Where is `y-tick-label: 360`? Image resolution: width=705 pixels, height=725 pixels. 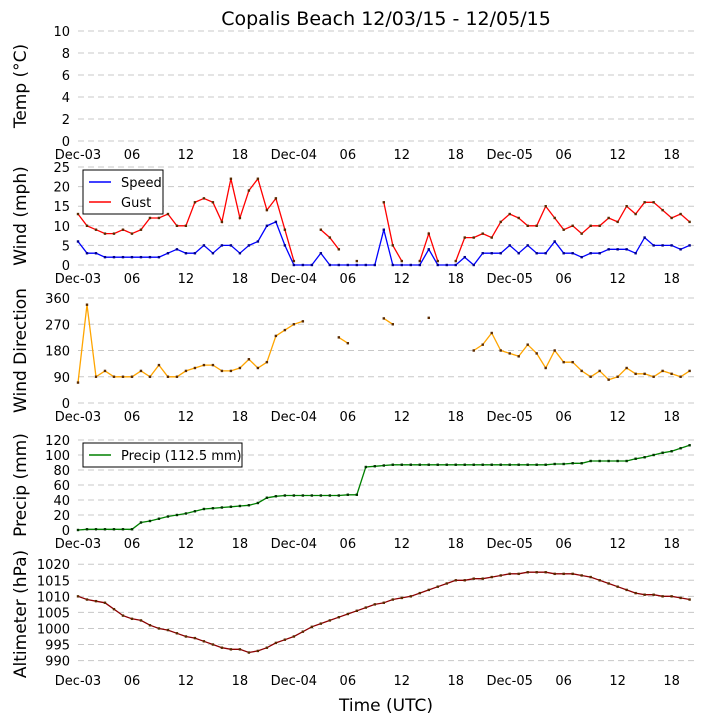 y-tick-label: 360 is located at coordinates (57, 299).